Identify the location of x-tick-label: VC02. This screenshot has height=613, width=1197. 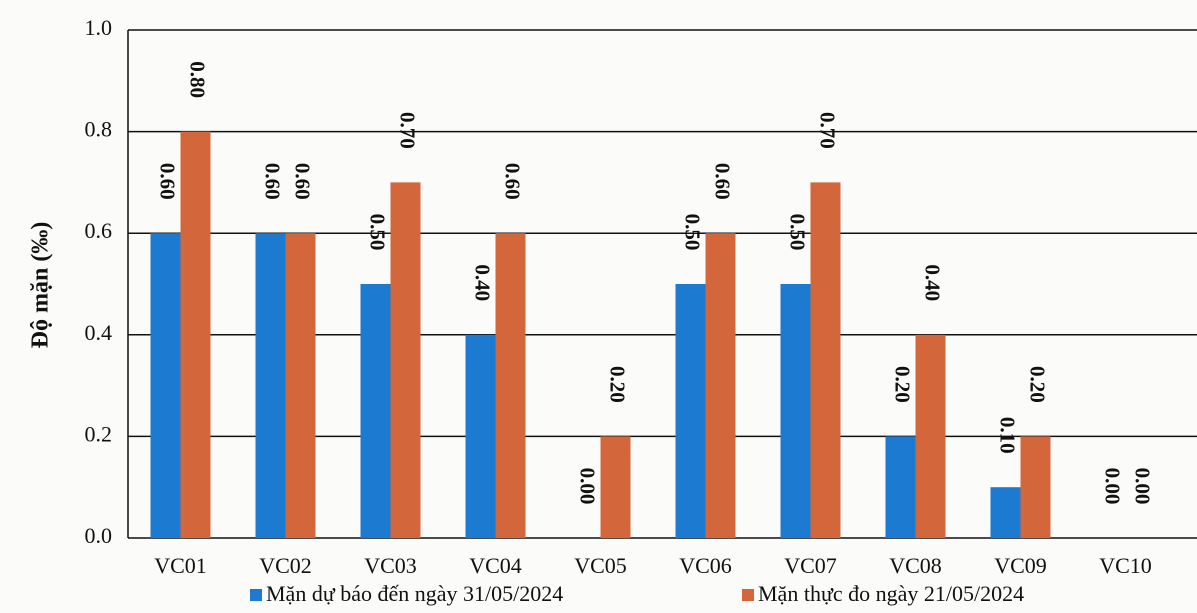
(285, 565).